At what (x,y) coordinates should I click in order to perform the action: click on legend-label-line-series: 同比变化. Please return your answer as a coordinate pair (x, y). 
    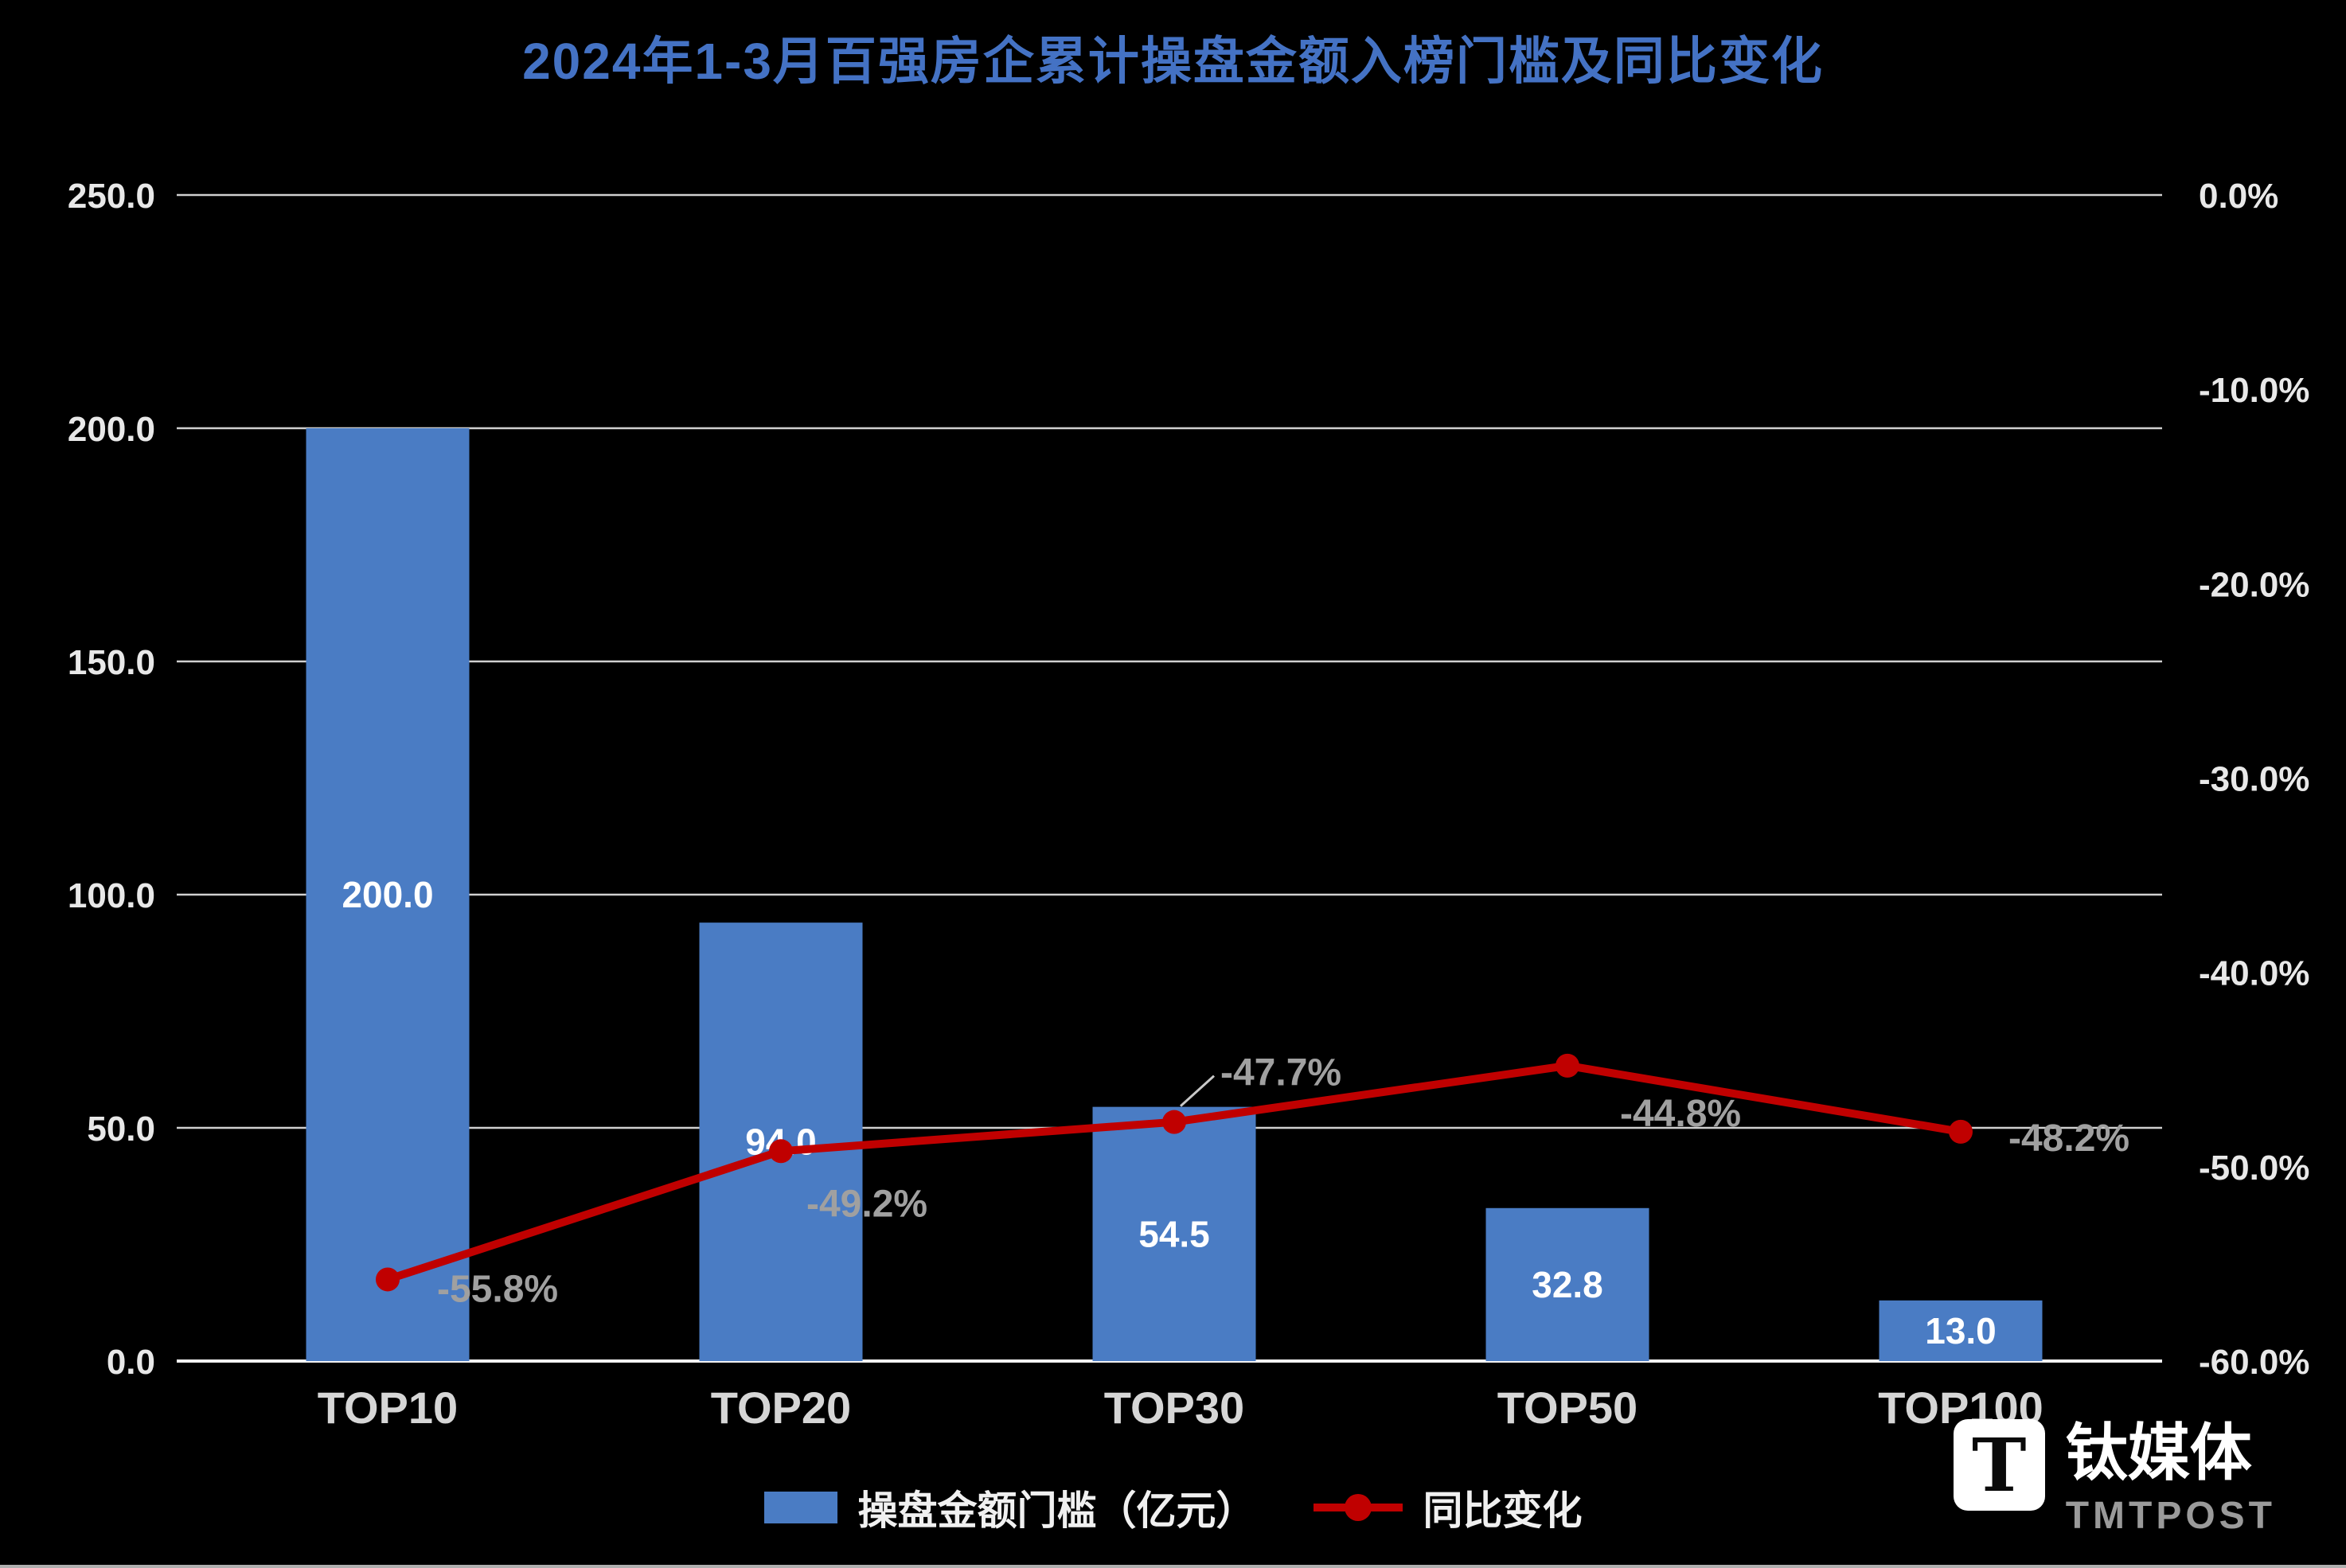
    Looking at the image, I should click on (1503, 1511).